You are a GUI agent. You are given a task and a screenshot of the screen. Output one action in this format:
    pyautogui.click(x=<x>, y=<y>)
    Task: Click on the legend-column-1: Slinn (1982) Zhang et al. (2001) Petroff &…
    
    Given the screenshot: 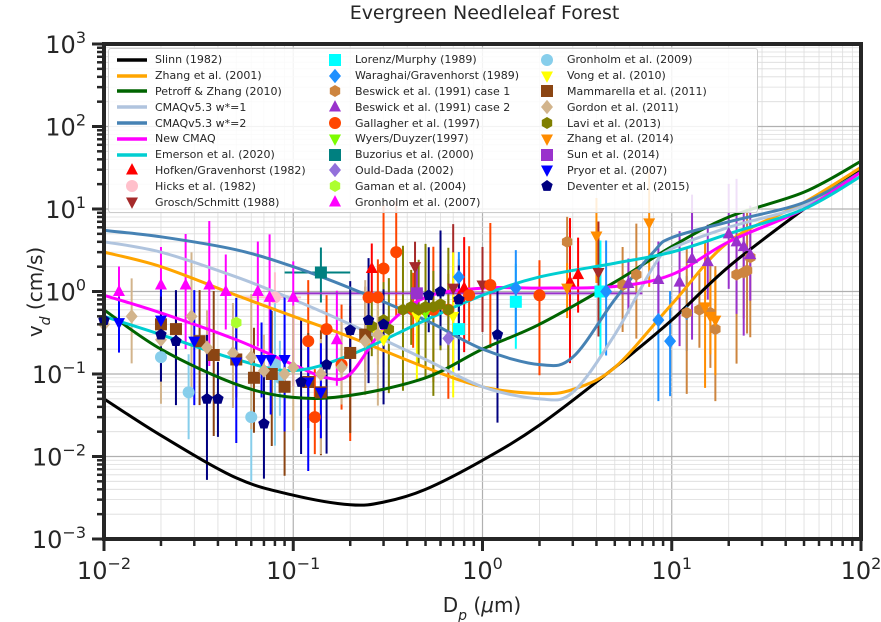 What is the action you would take?
    pyautogui.click(x=210, y=131)
    